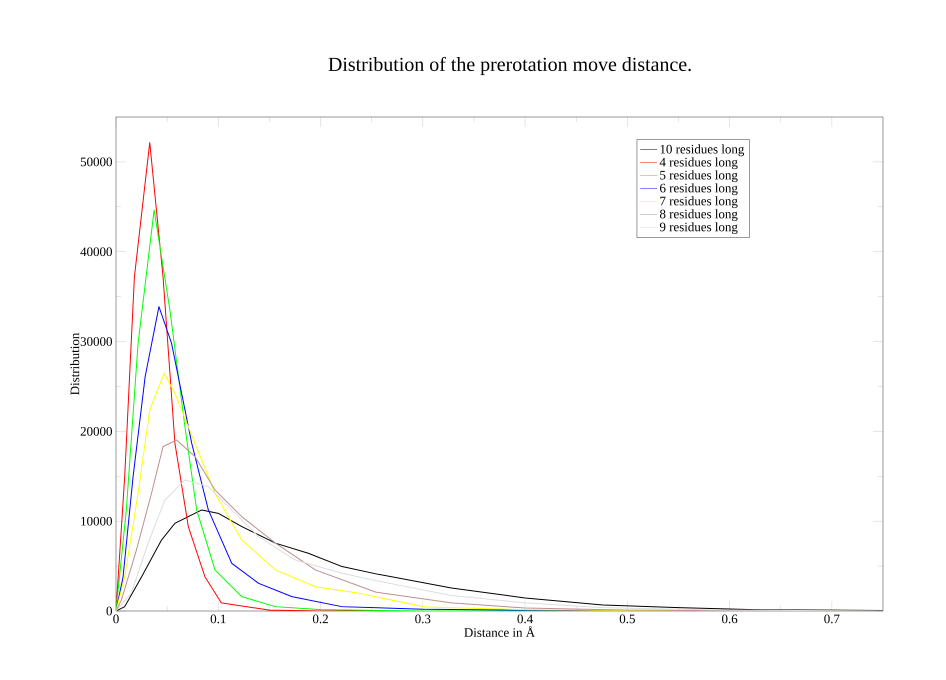  I want to click on y-axis-title: Distribution, so click(75, 363).